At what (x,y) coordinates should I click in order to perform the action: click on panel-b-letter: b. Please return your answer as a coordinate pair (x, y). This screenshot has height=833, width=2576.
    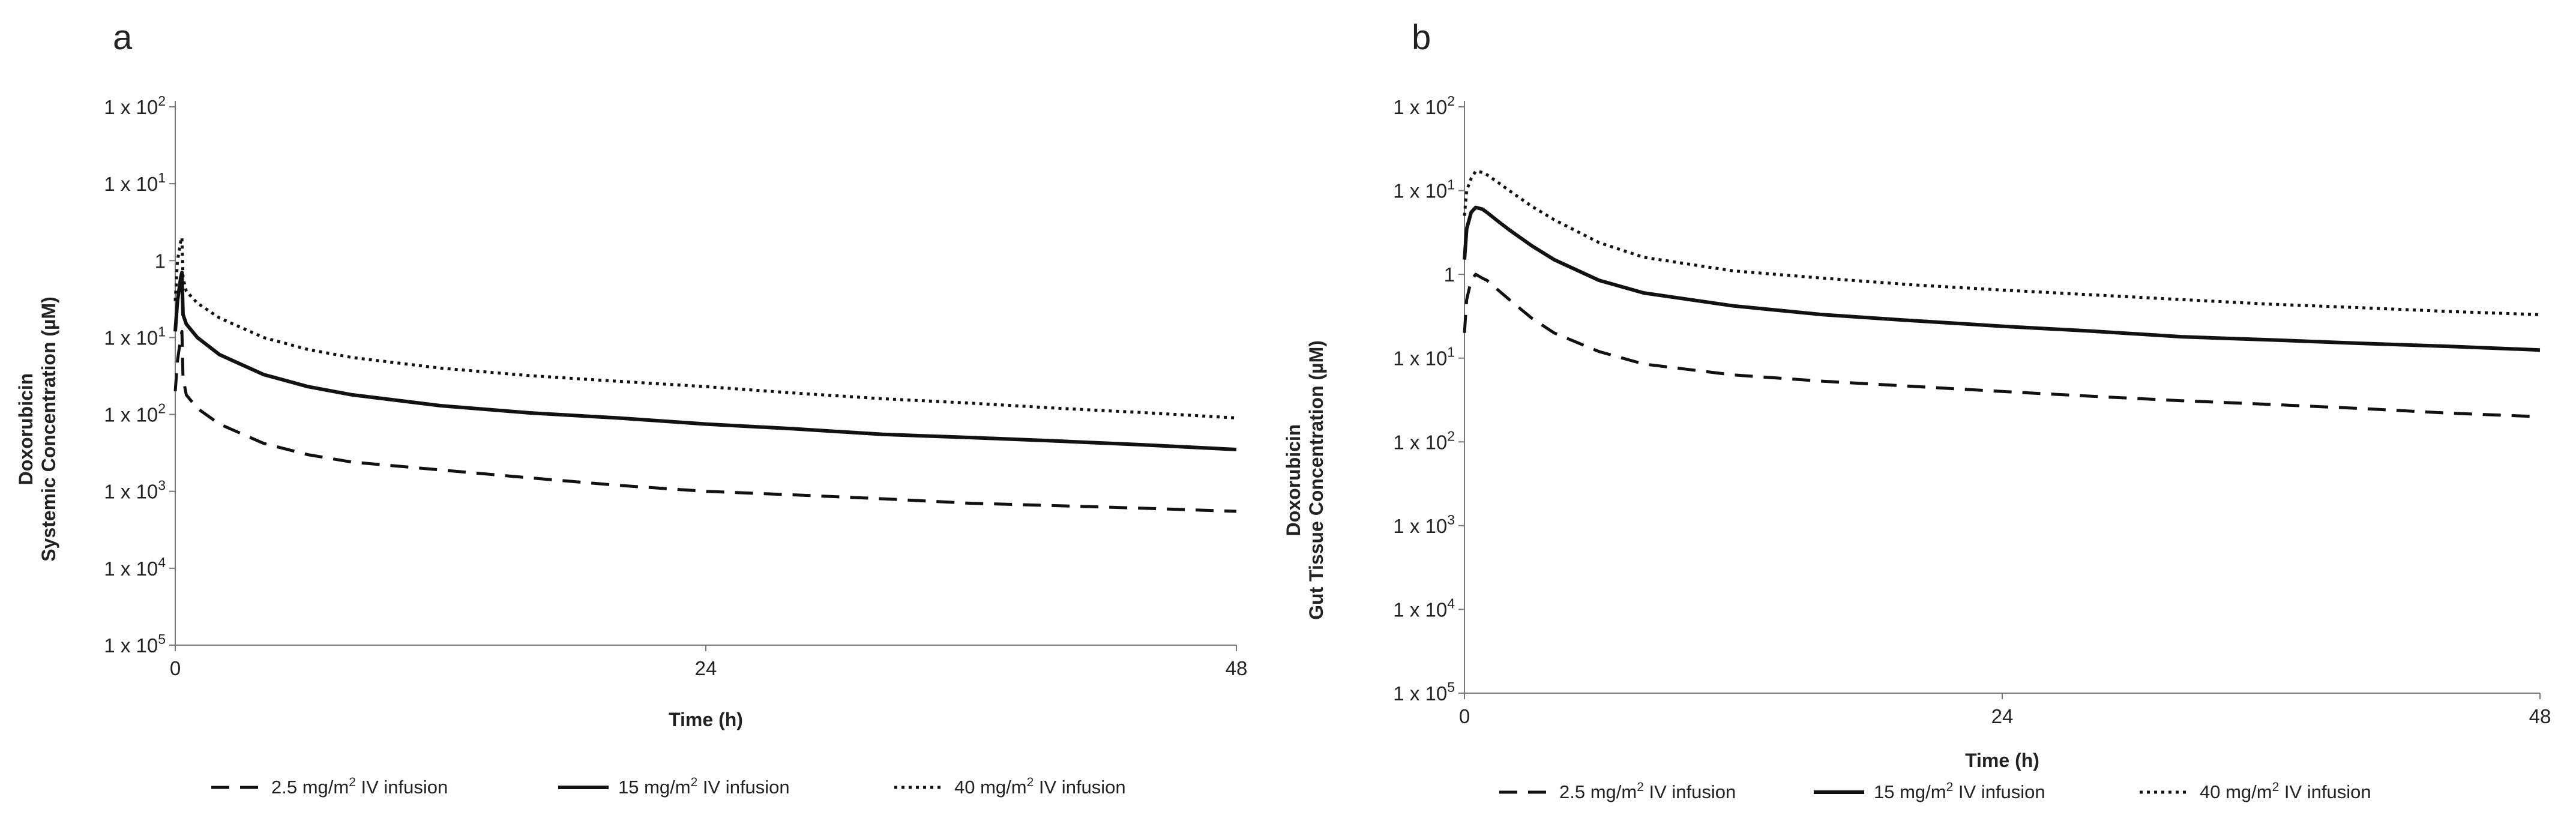
    Looking at the image, I should click on (1421, 37).